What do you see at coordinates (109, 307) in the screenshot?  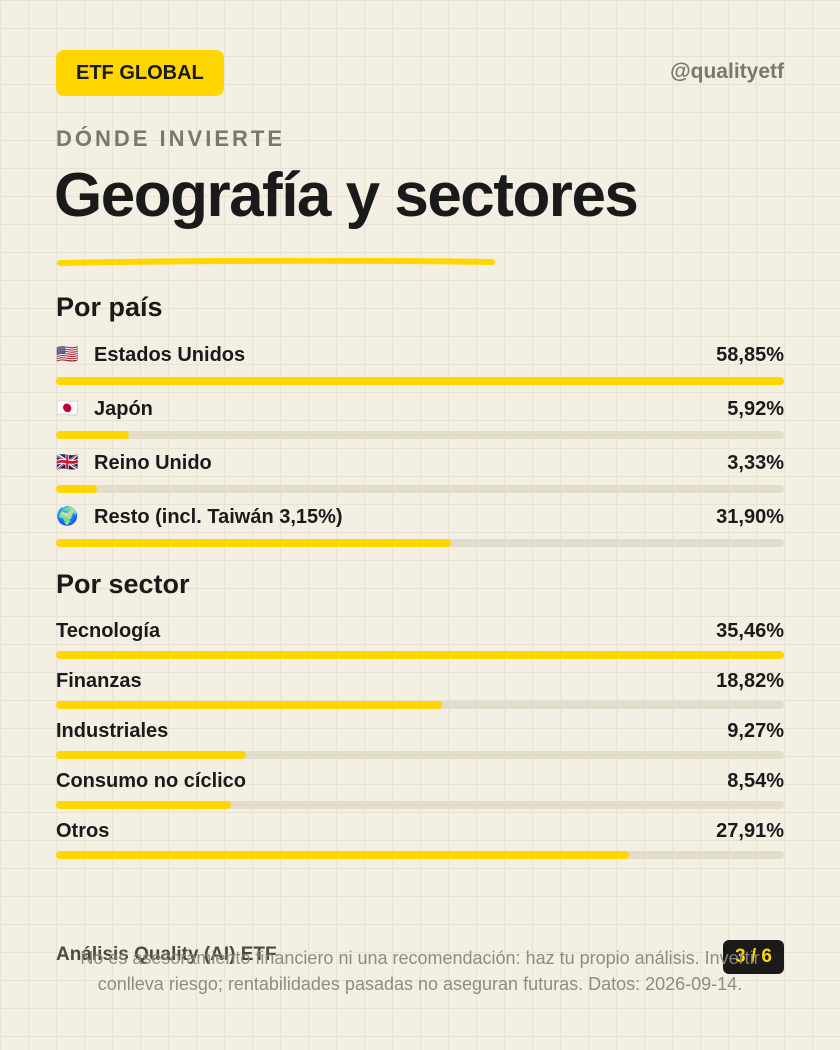 I see `section-title: Por país` at bounding box center [109, 307].